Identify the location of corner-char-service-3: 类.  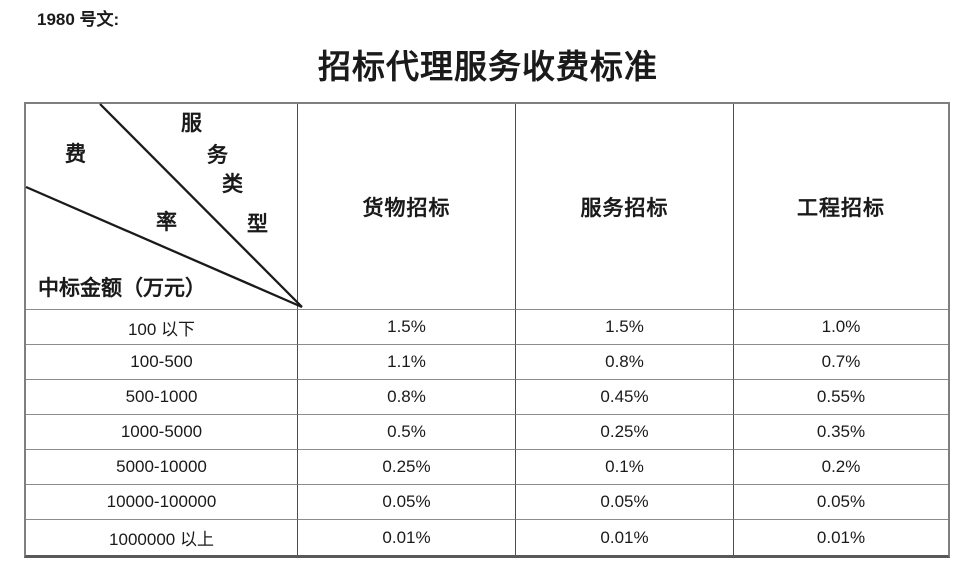
(232, 184).